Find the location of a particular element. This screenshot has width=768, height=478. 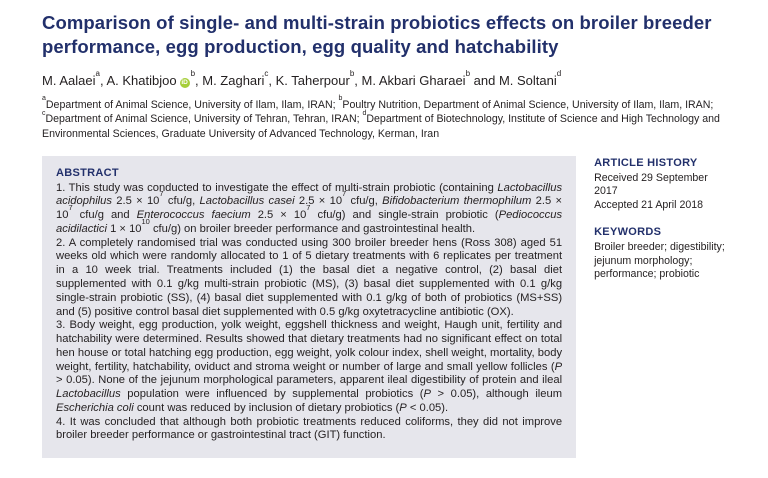

history-entry: Received 29 September 2017 is located at coordinates (651, 184).